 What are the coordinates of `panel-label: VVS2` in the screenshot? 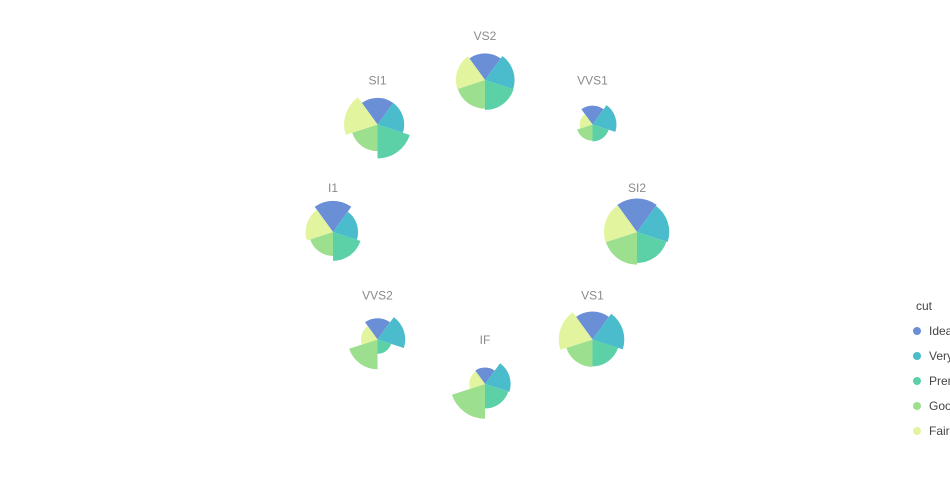 It's located at (377, 296).